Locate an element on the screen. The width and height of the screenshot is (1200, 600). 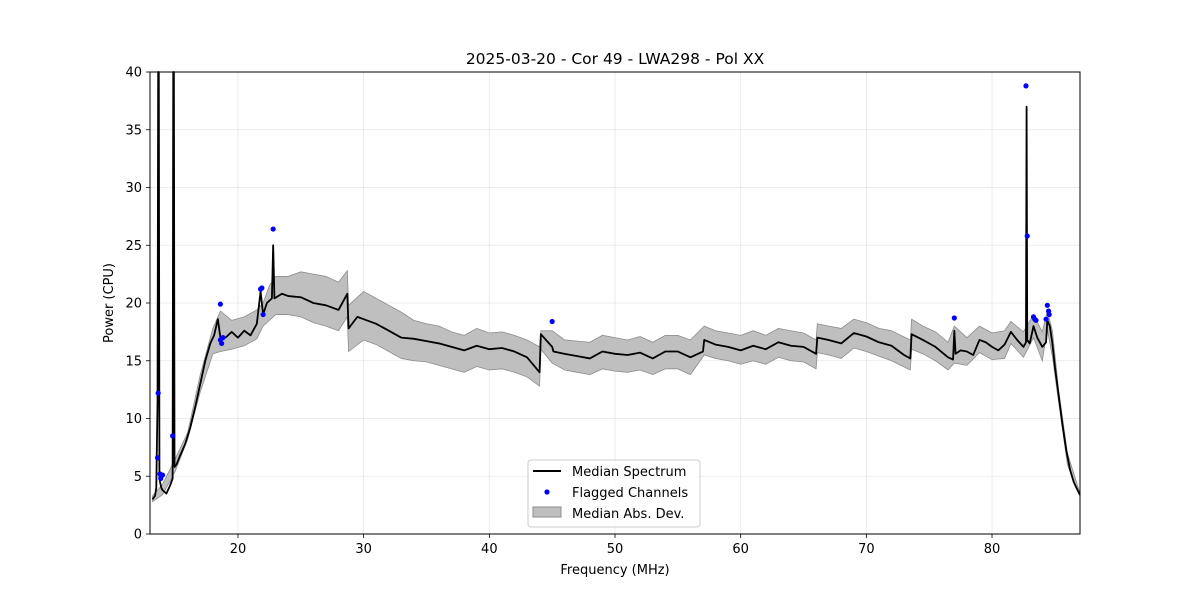
x-tick-label-0: 20 is located at coordinates (238, 549).